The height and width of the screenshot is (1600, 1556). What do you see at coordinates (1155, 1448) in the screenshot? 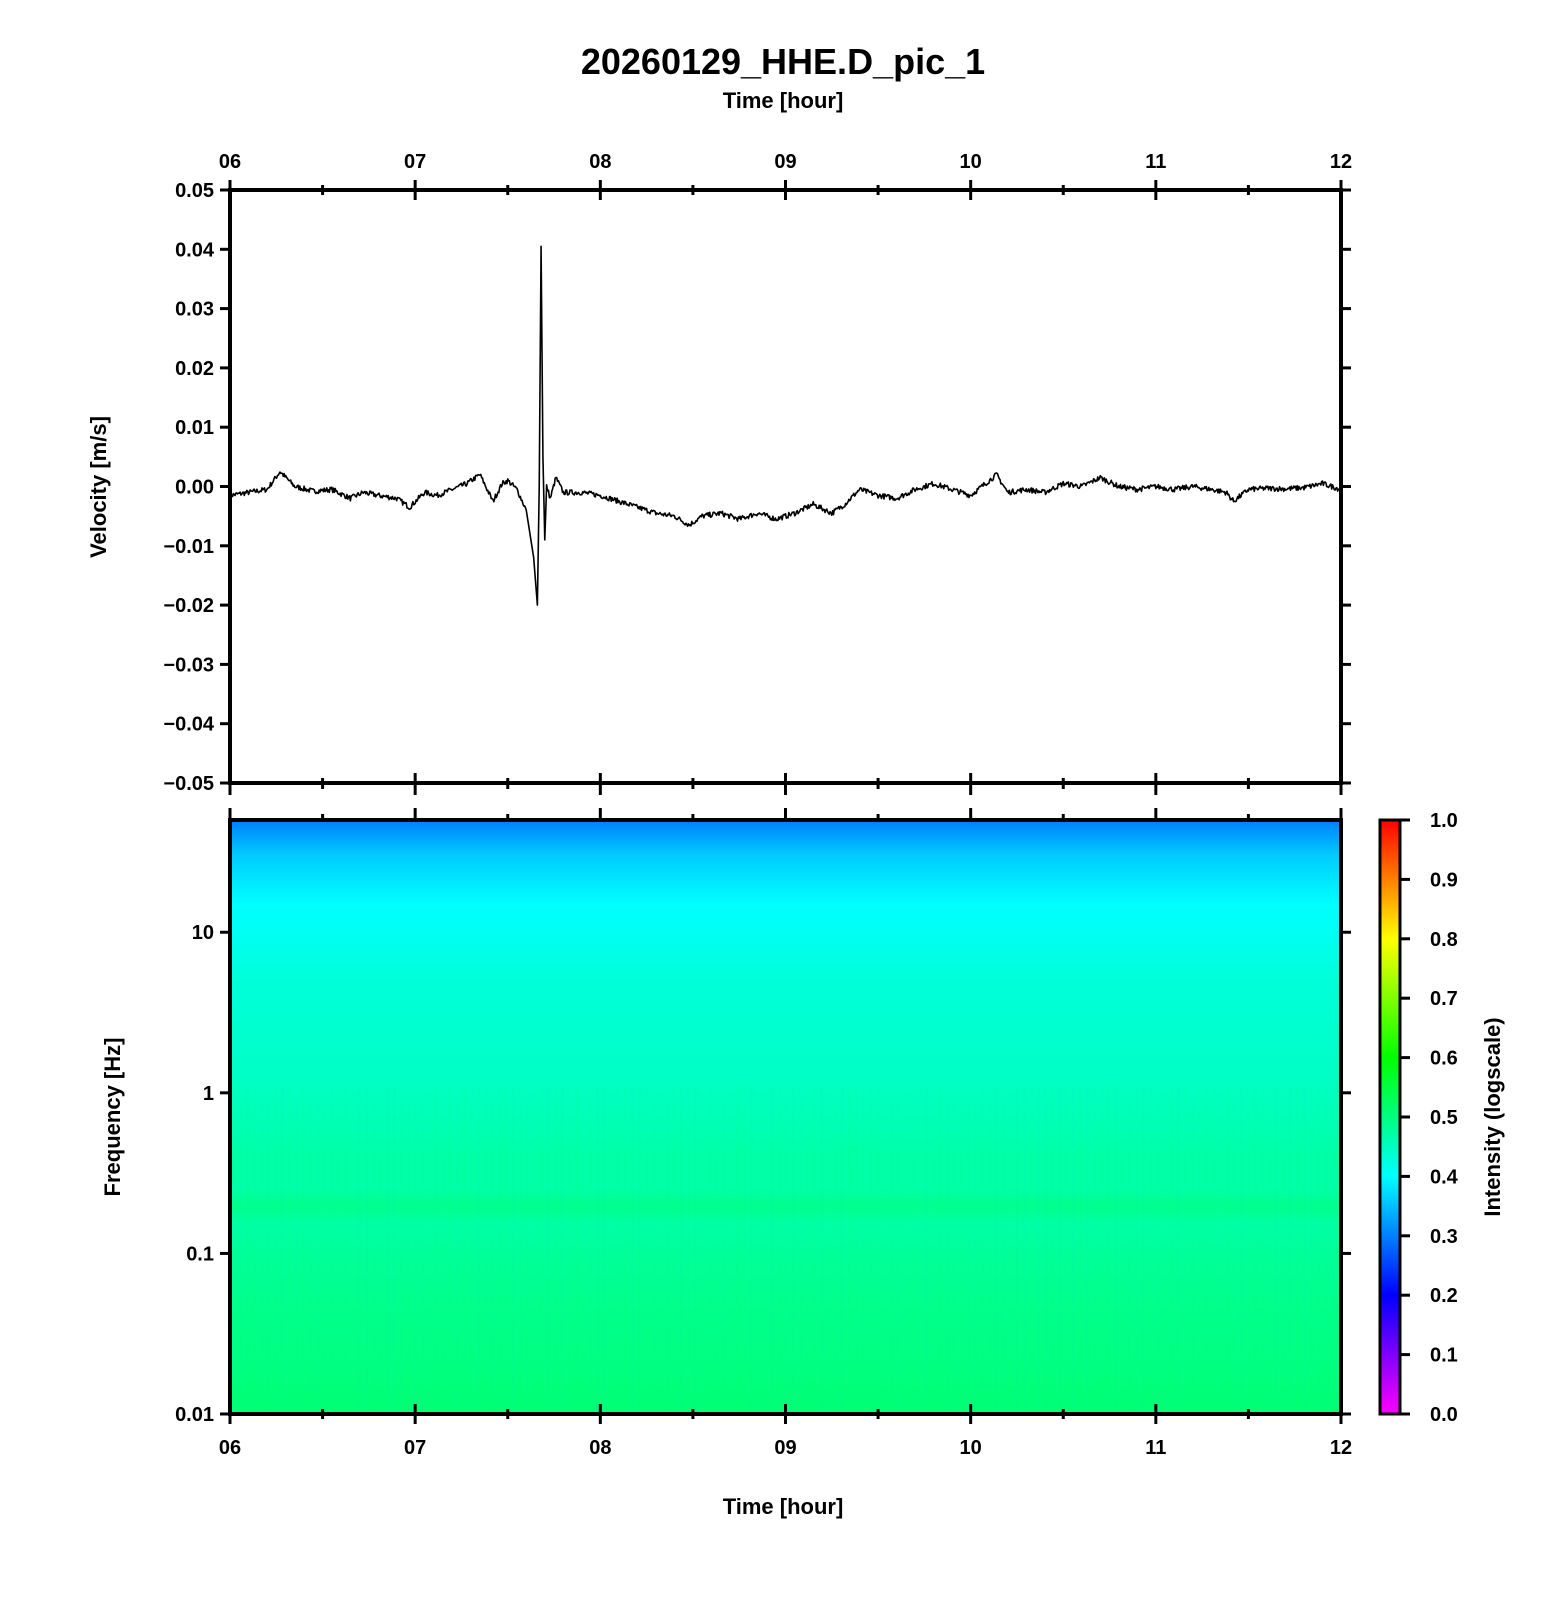
I see `bottom-x-tick-label: 11` at bounding box center [1155, 1448].